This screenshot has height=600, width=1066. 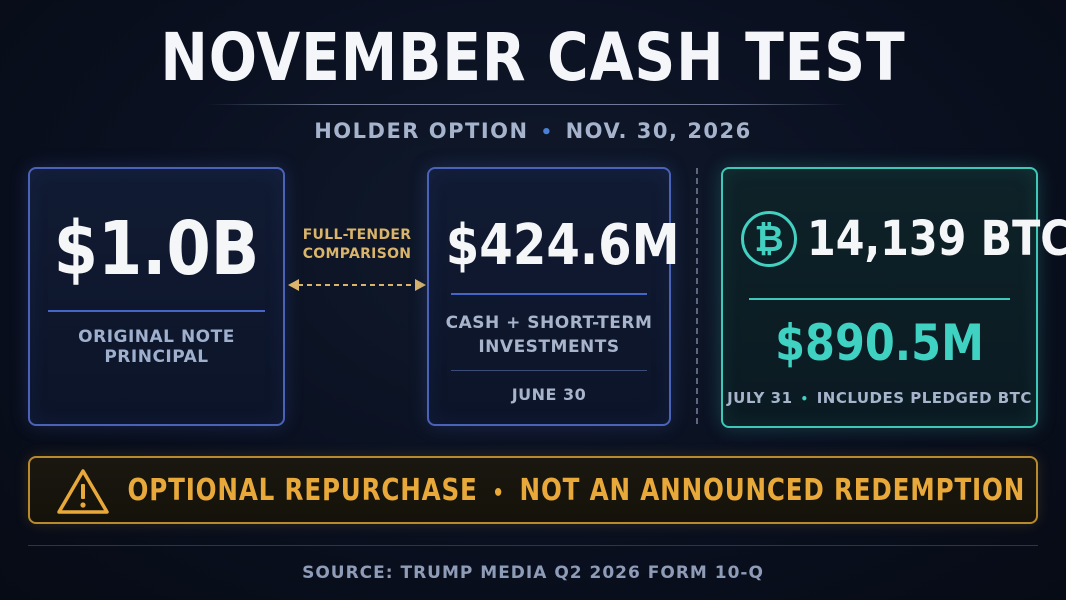 What do you see at coordinates (879, 299) in the screenshot?
I see `btc-divider` at bounding box center [879, 299].